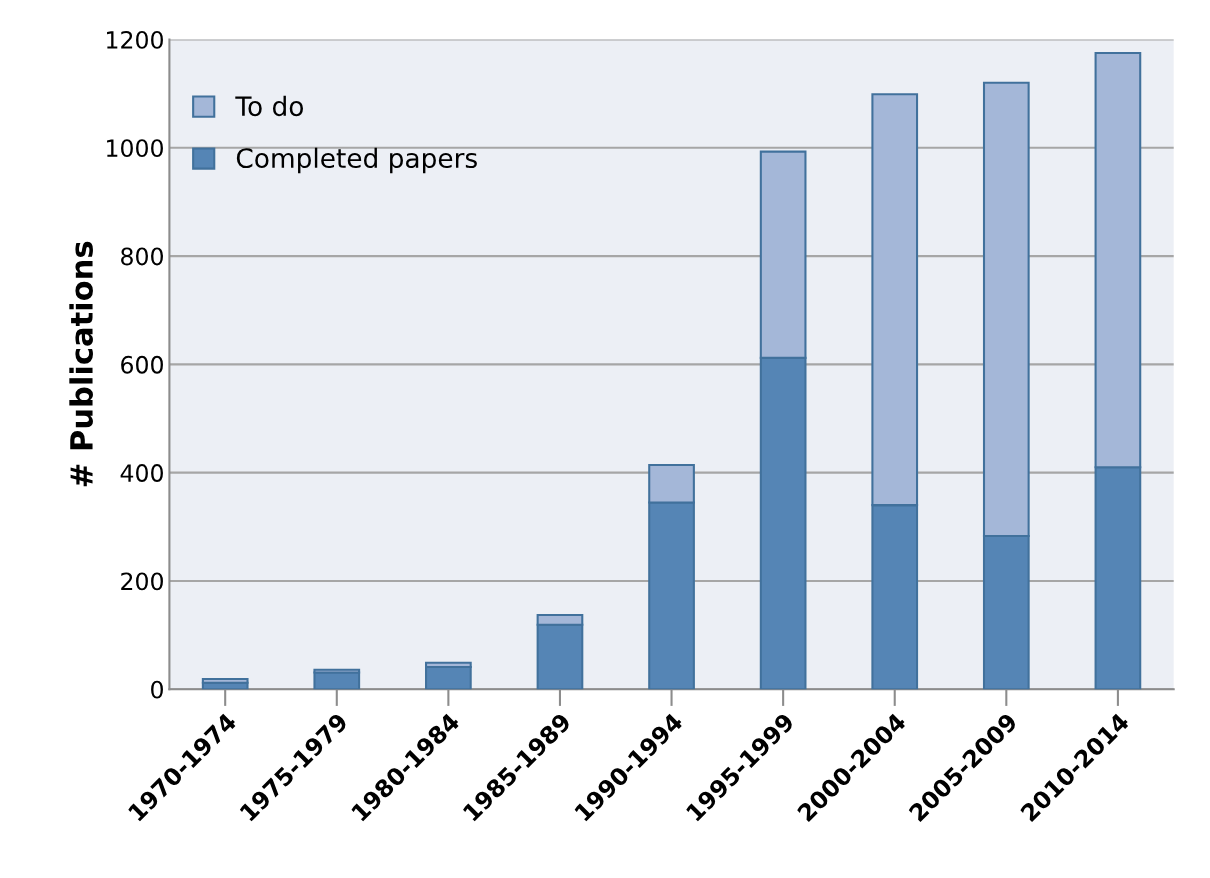 The width and height of the screenshot is (1210, 878). Describe the element at coordinates (135, 148) in the screenshot. I see `y-tick-label: 1000` at that location.